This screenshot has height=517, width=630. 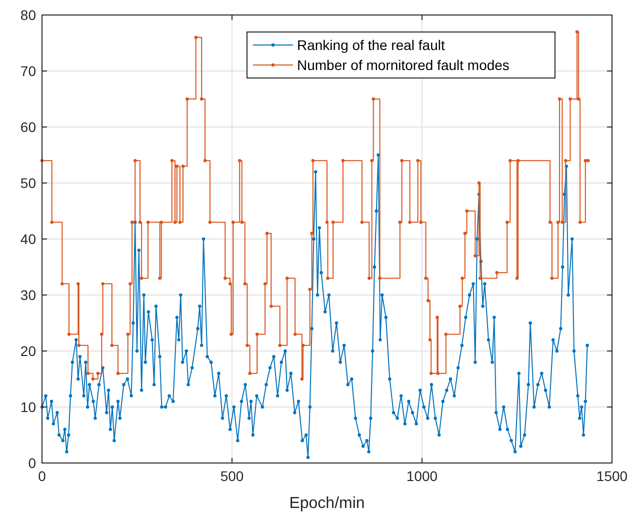 What do you see at coordinates (28, 351) in the screenshot?
I see `y-tick-label: 20` at bounding box center [28, 351].